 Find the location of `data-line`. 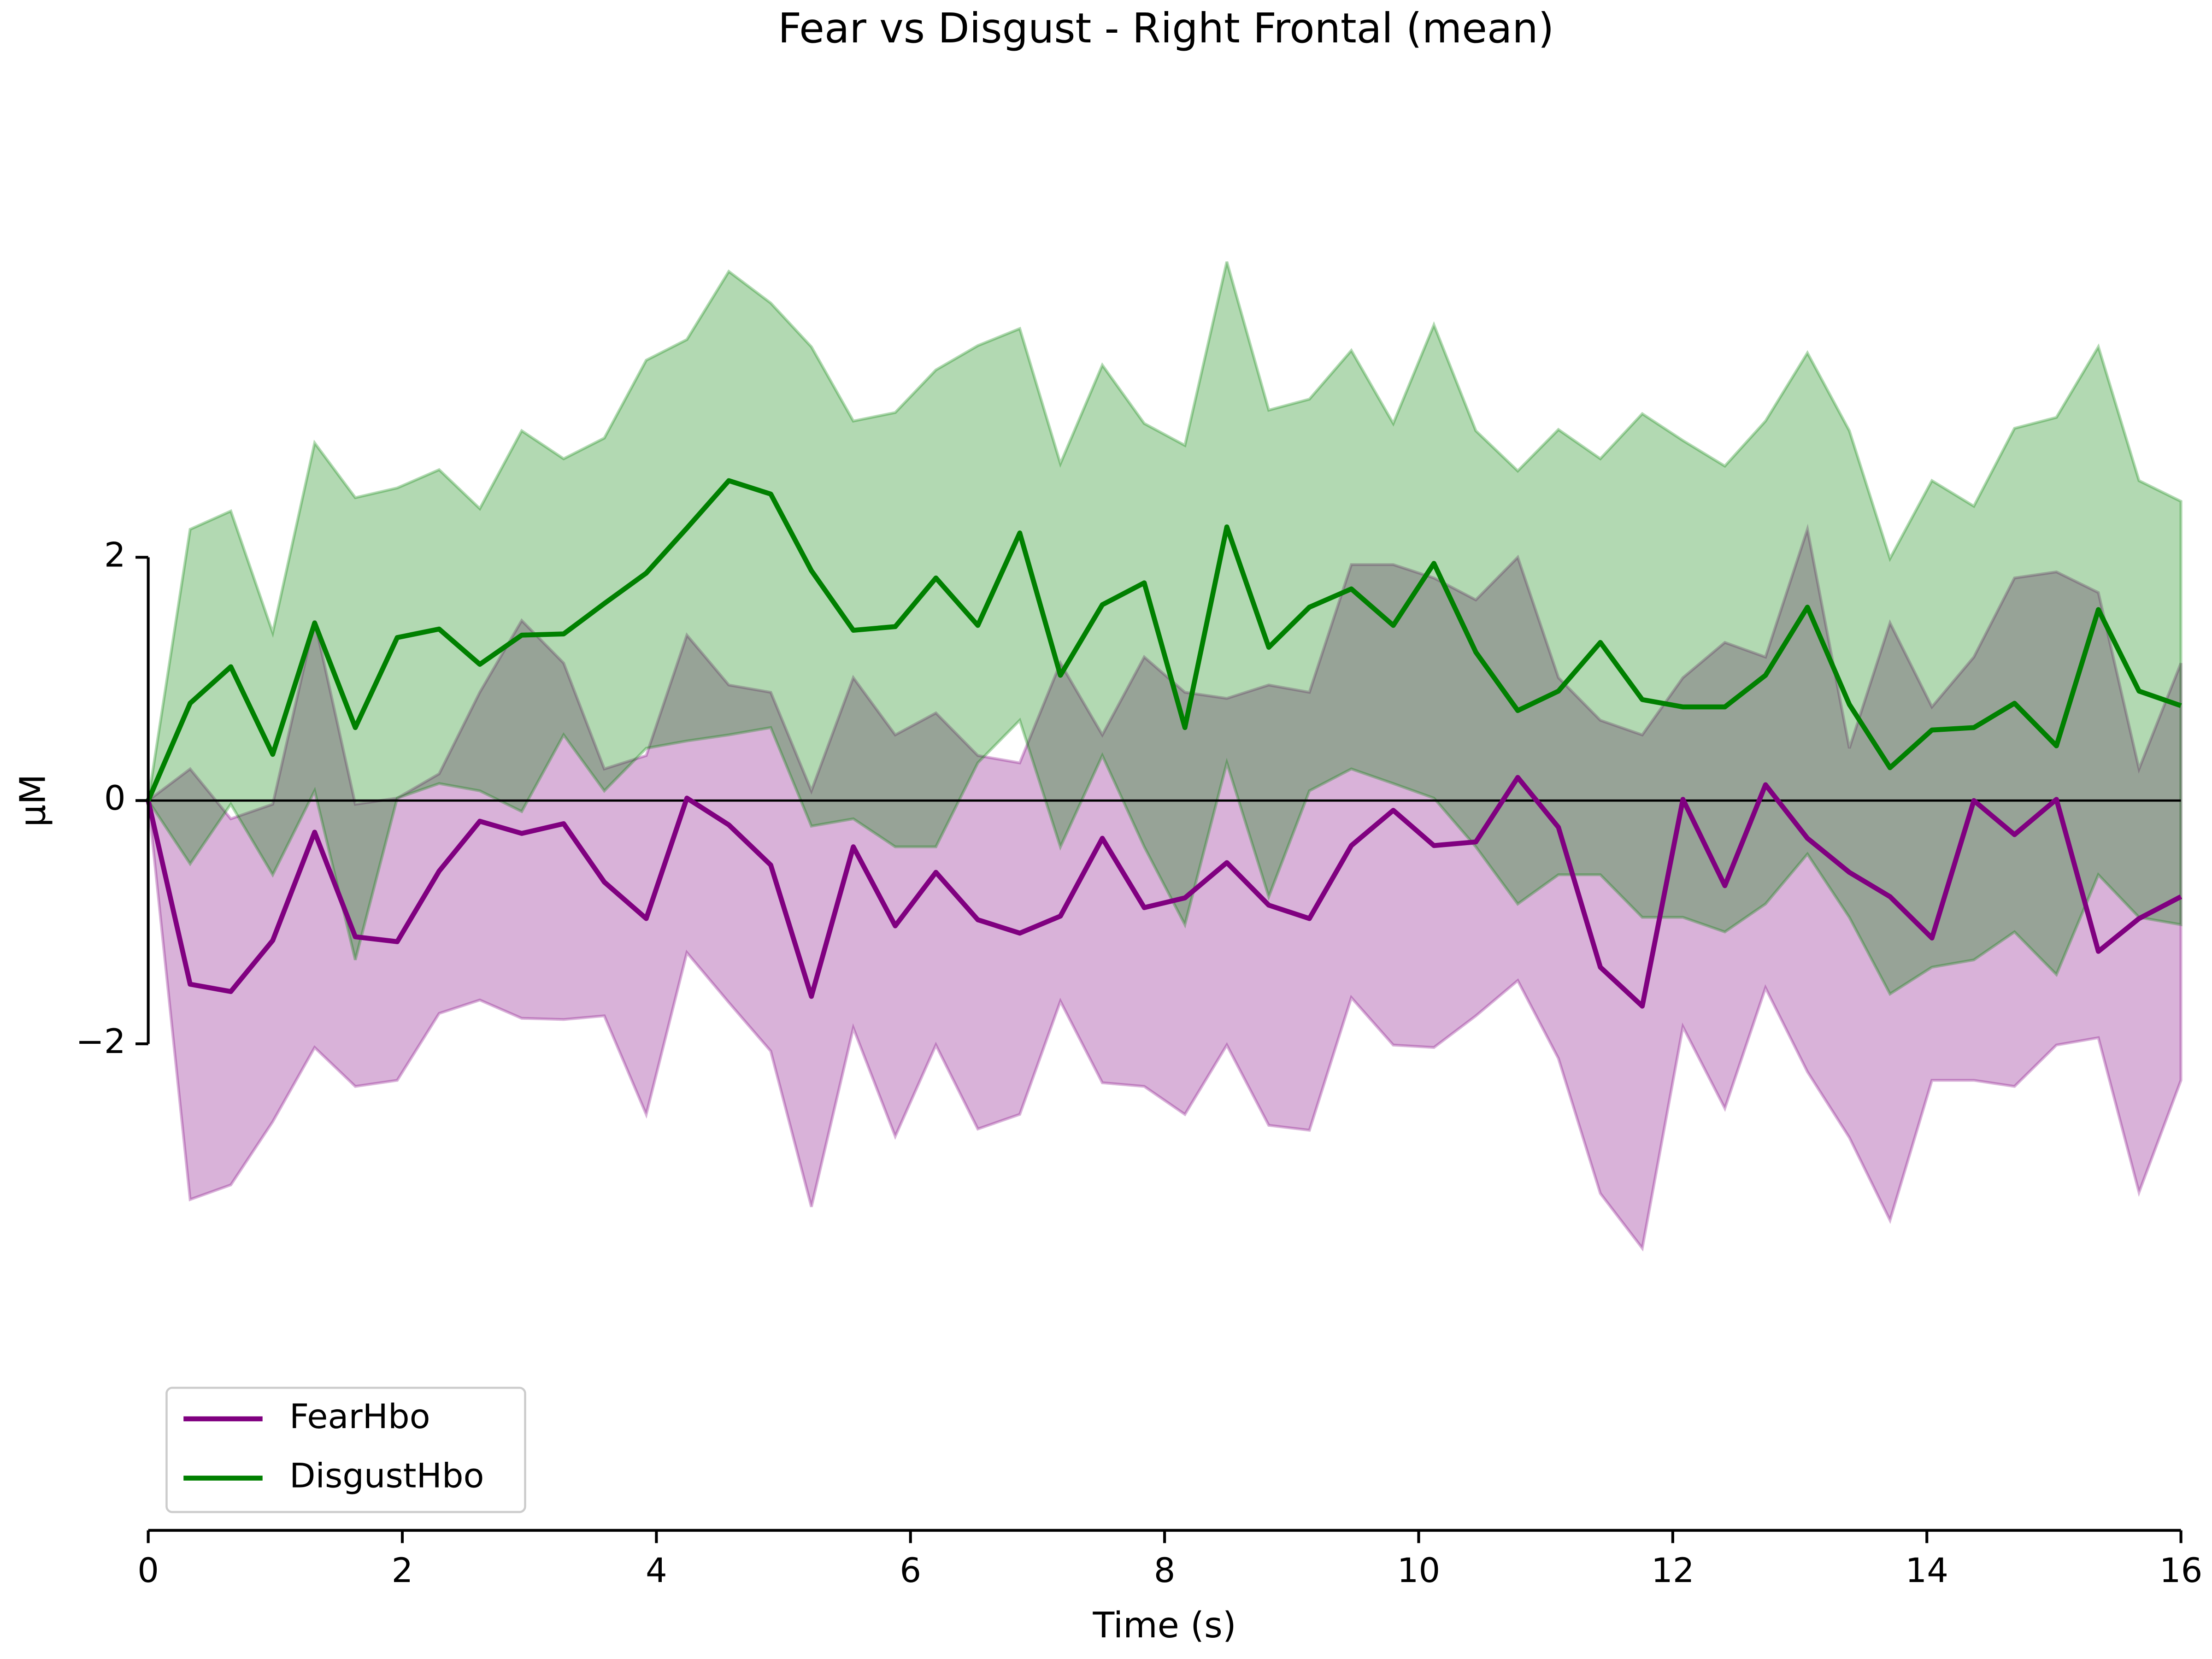

data-line is located at coordinates (1164, 892).